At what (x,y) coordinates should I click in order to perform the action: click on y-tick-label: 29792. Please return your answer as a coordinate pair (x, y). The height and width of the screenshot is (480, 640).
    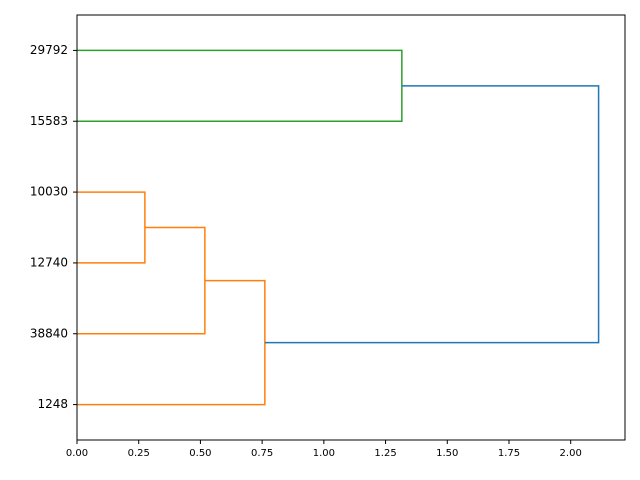
    Looking at the image, I should click on (49, 50).